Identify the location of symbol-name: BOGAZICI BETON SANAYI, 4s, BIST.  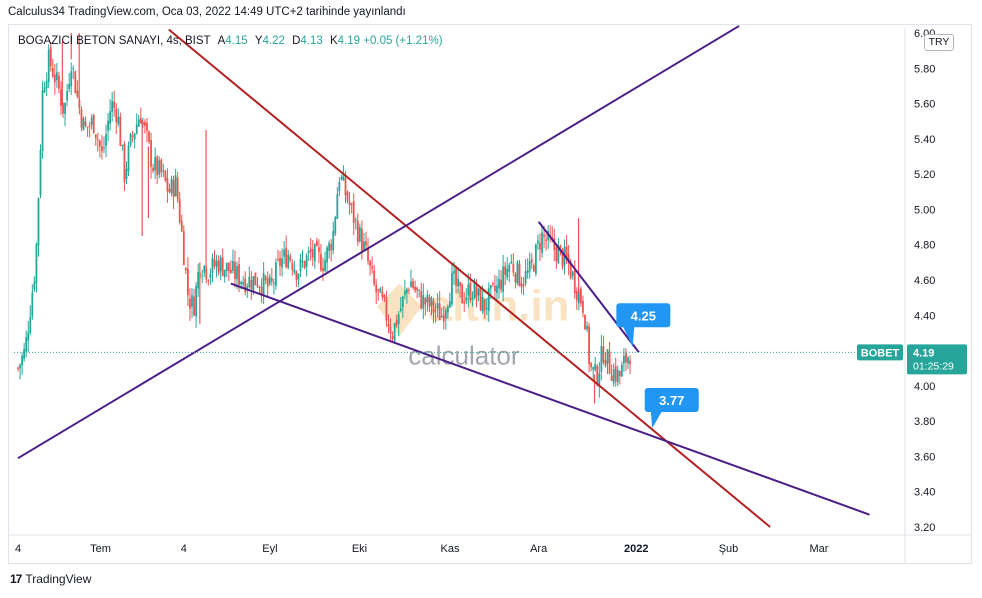
(114, 41).